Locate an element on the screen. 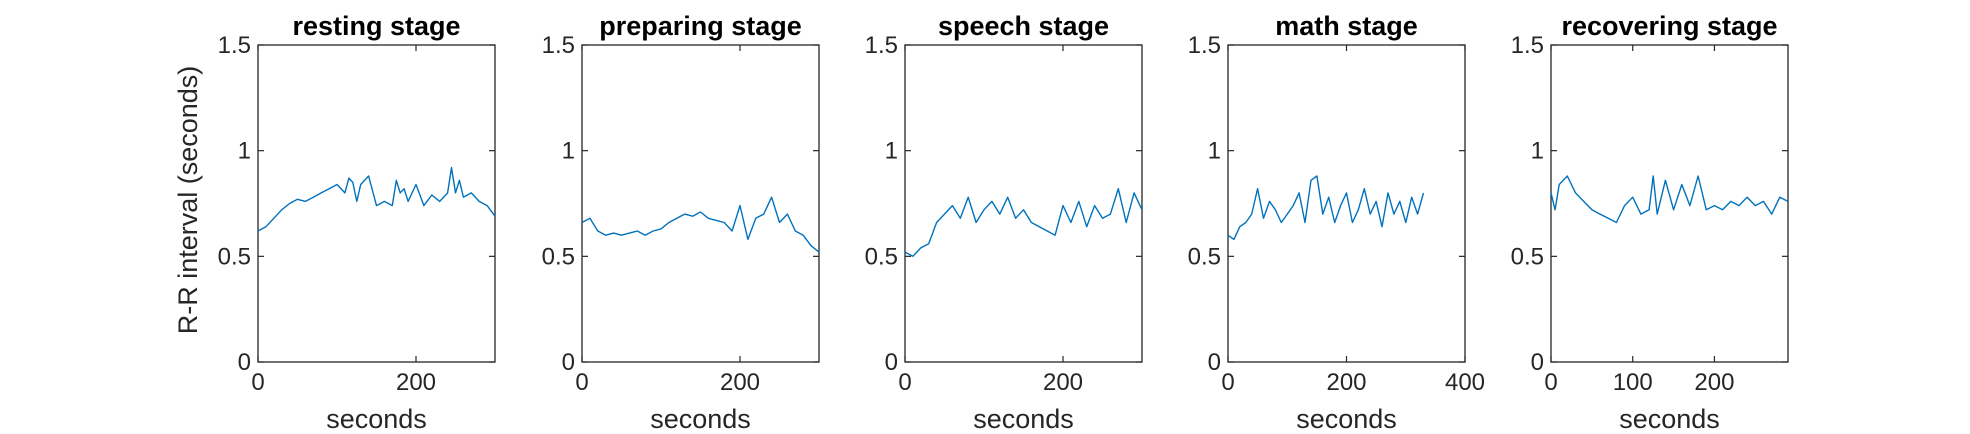 The width and height of the screenshot is (1970, 434). panel-5: recovering stage 0 0.5 1 1.5 0 100 200 seconds is located at coordinates (1650, 222).